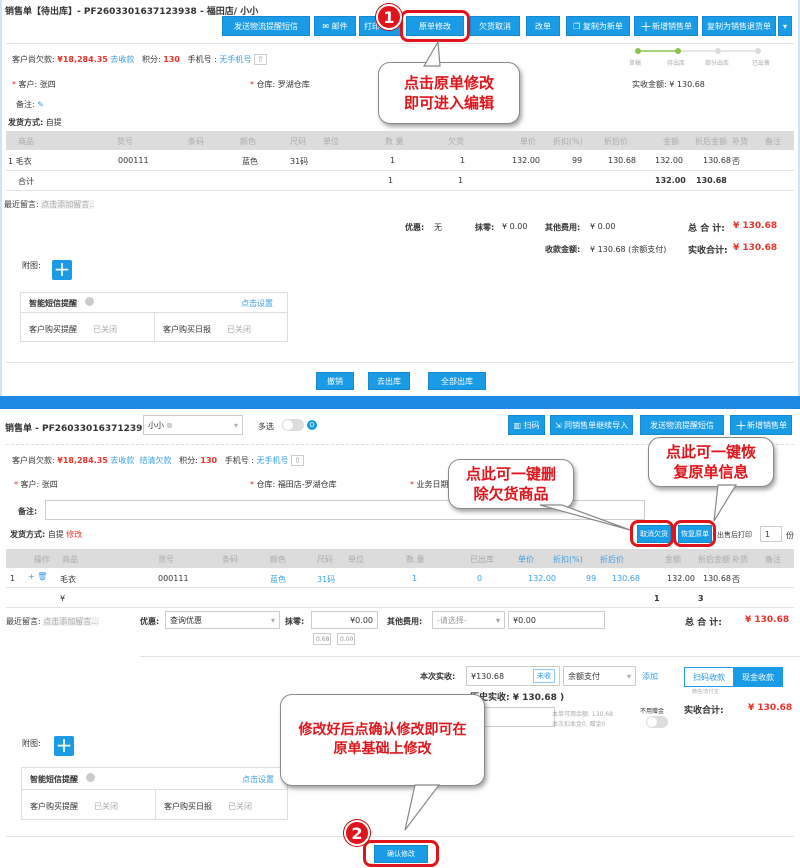  What do you see at coordinates (335, 26) in the screenshot?
I see `email-button: ✉ 邮件` at bounding box center [335, 26].